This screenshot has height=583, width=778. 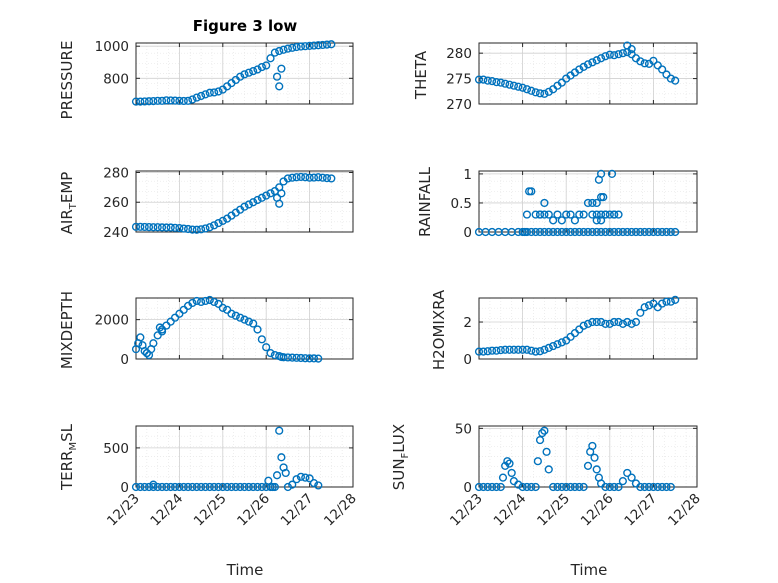 I want to click on subplot-pressure: 800 1000, so click(x=224, y=72).